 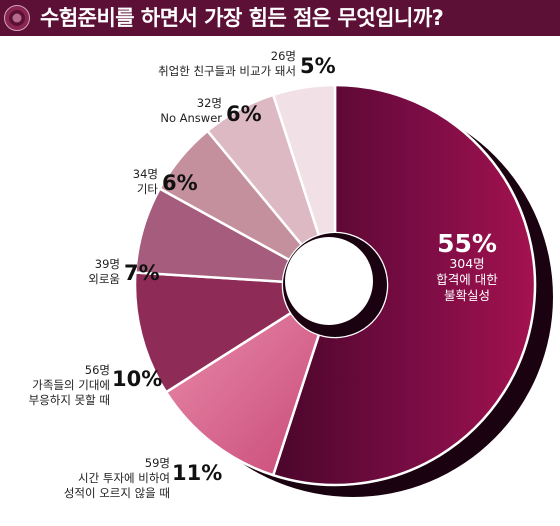 What do you see at coordinates (467, 279) in the screenshot?
I see `slice-label-0-0: 합격에 대한` at bounding box center [467, 279].